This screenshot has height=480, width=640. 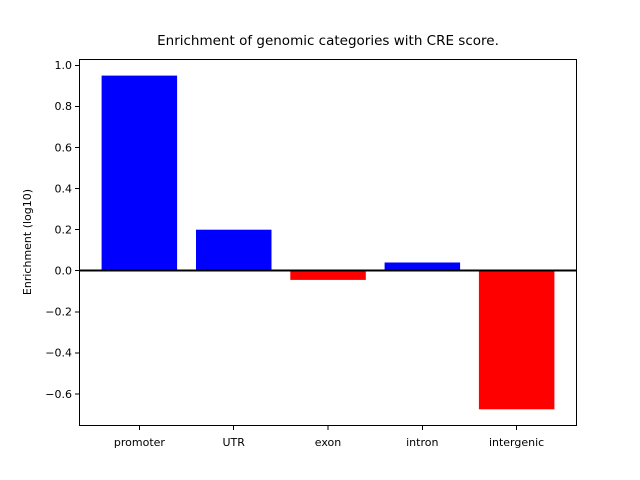 I want to click on bar-intergenic, so click(x=516, y=340).